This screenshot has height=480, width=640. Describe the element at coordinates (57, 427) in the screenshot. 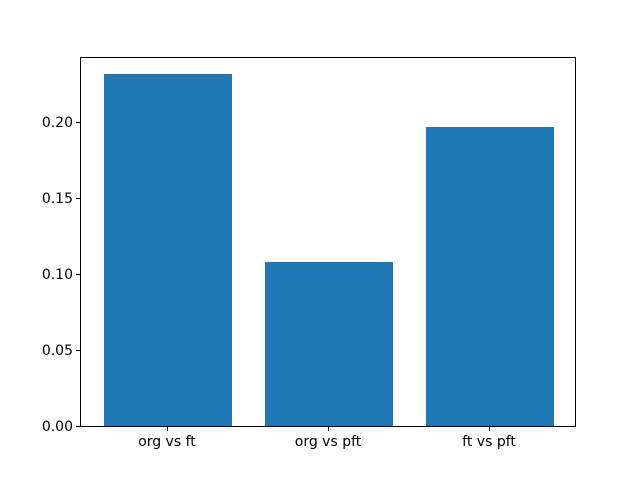

I see `y-tick-label: 0.00` at that location.